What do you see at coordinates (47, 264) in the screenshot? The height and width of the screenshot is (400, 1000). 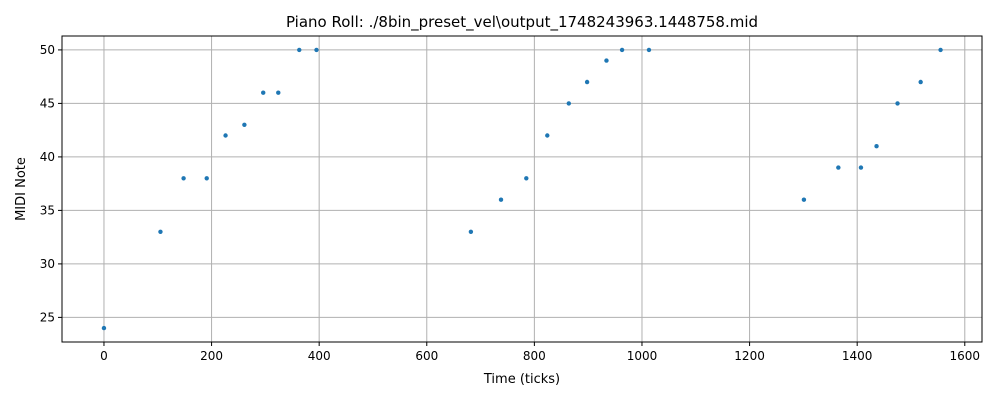 I see `y-tick-label: 30` at bounding box center [47, 264].